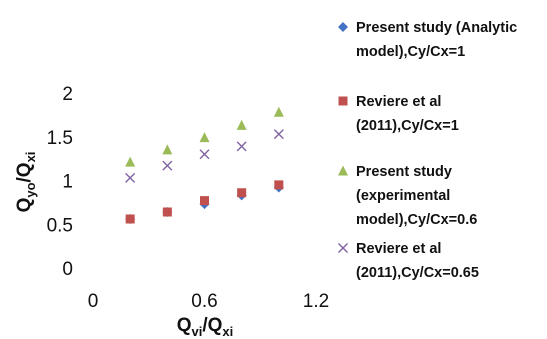 The width and height of the screenshot is (547, 339). What do you see at coordinates (408, 261) in the screenshot?
I see `legend-entry-4: Reviere et al (2011),Cy/Cx=0.65` at bounding box center [408, 261].